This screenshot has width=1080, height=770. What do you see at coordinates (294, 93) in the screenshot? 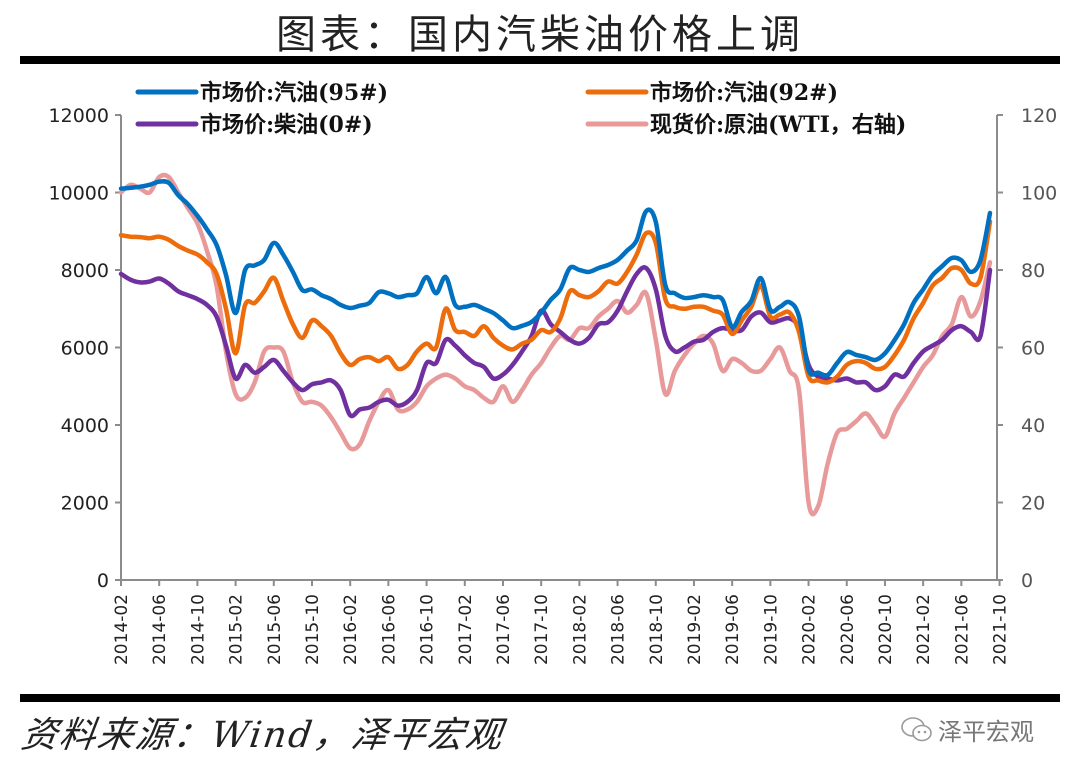
I see `legend-label-gasoline-95: 市场价:汽油(95#)` at bounding box center [294, 93].